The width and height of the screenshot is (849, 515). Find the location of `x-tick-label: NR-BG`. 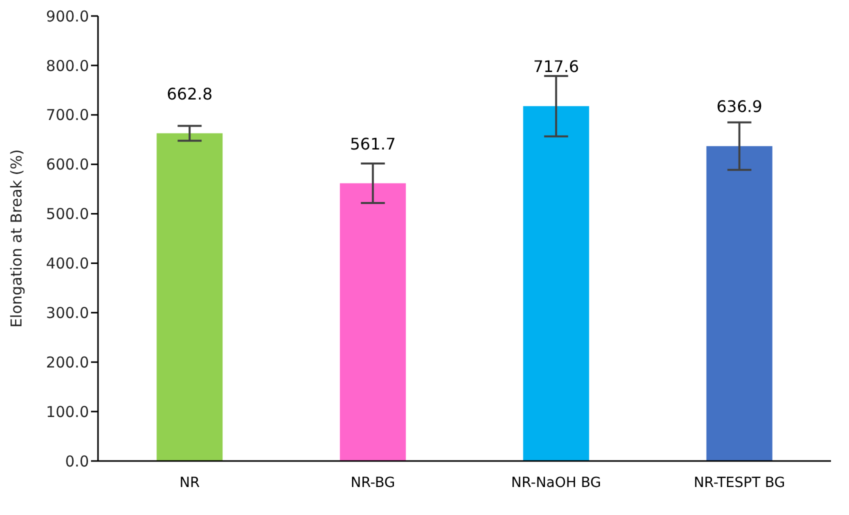

x-tick-label: NR-BG is located at coordinates (373, 482).